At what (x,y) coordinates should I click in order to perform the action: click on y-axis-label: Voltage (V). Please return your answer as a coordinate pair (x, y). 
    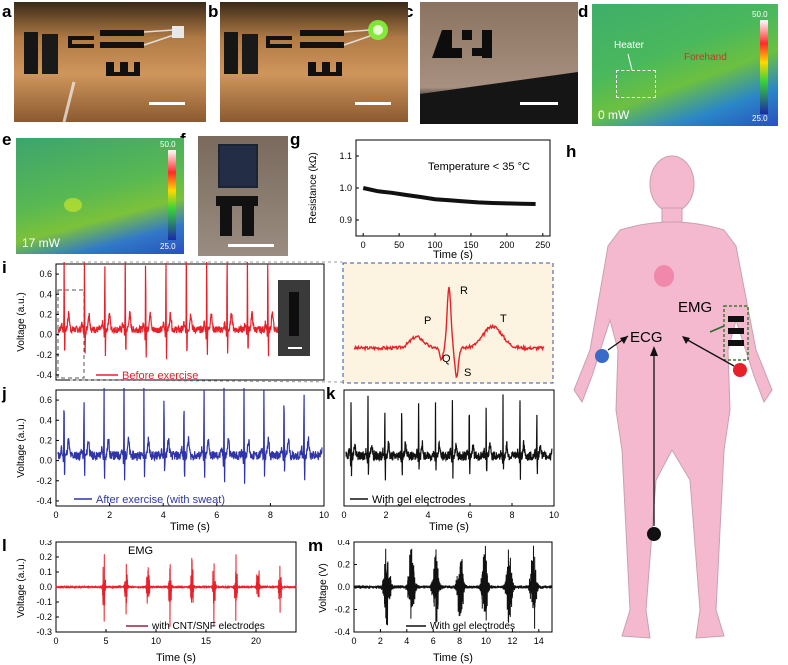
    Looking at the image, I should click on (323, 587).